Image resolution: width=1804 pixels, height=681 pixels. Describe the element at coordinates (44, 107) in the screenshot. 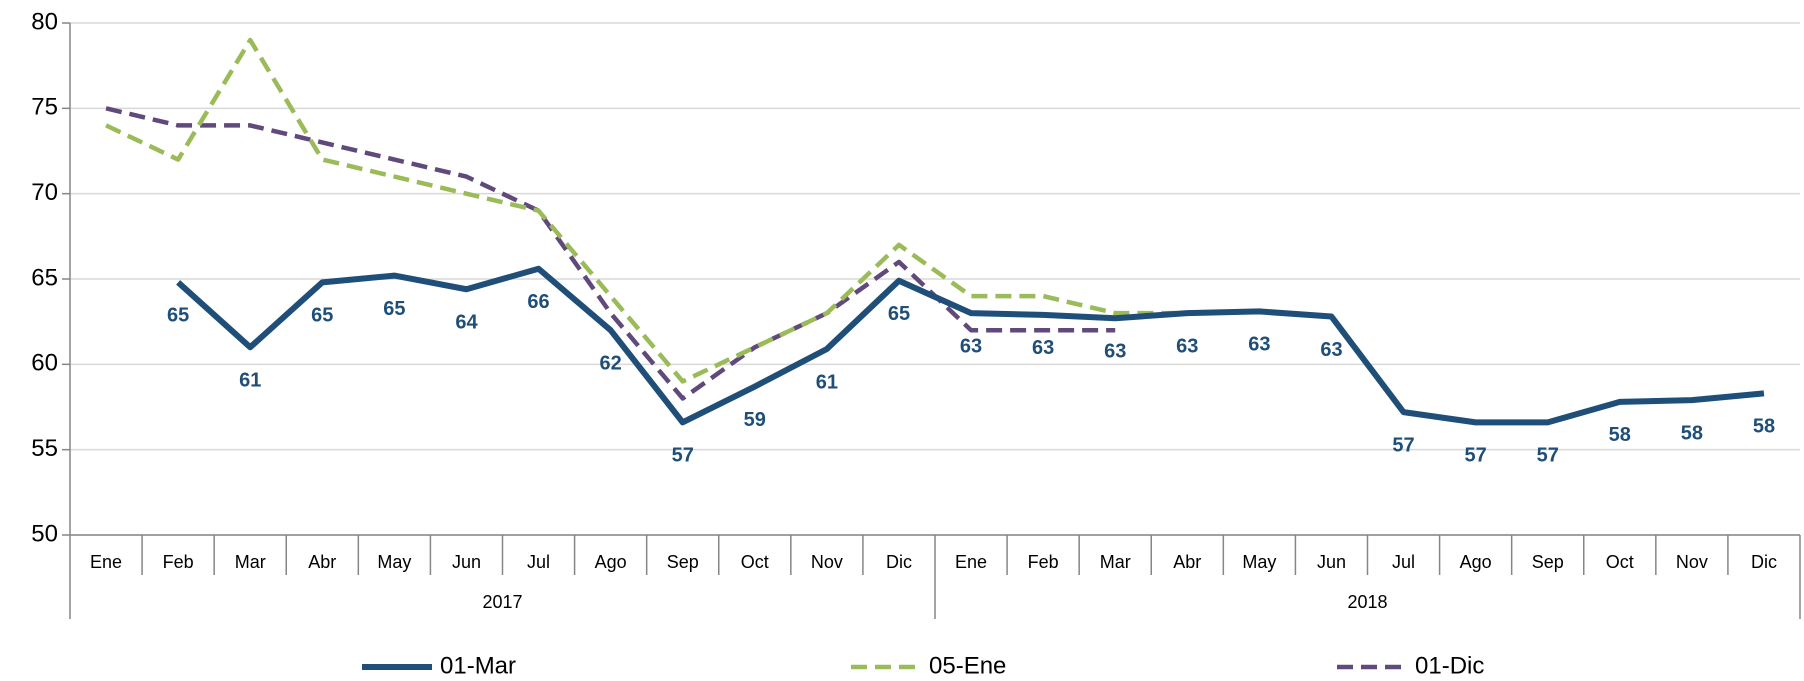

I see `y-tick-label: 75` at that location.